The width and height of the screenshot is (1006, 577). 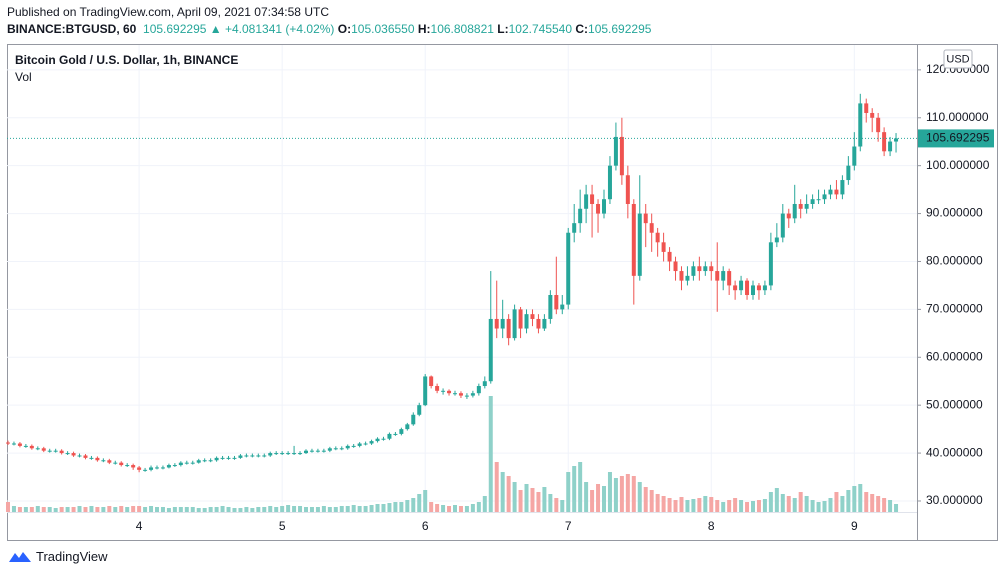 I want to click on y-tick-label: 90.000000, so click(x=954, y=213).